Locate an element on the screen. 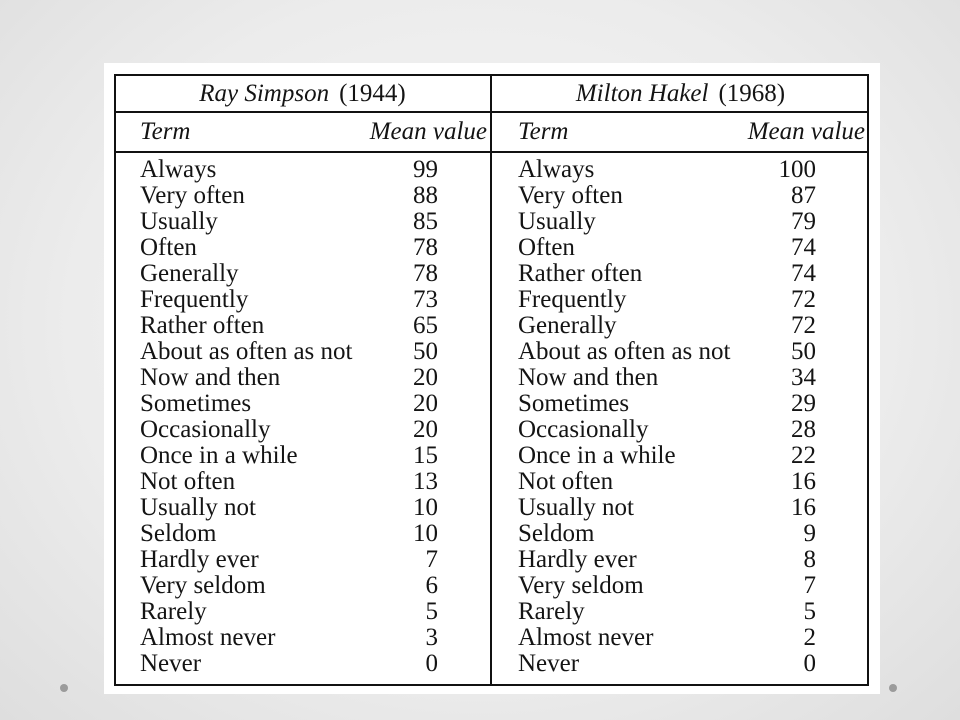  table-row: Always 100 is located at coordinates (680, 170).